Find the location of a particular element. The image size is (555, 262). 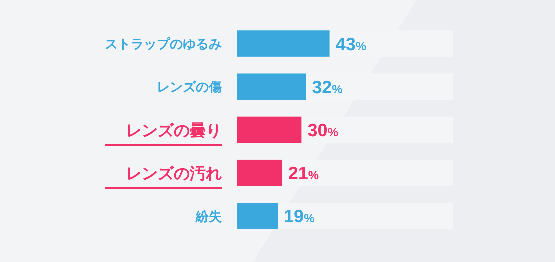

y-tick-label: レンズの傷 is located at coordinates (189, 87).